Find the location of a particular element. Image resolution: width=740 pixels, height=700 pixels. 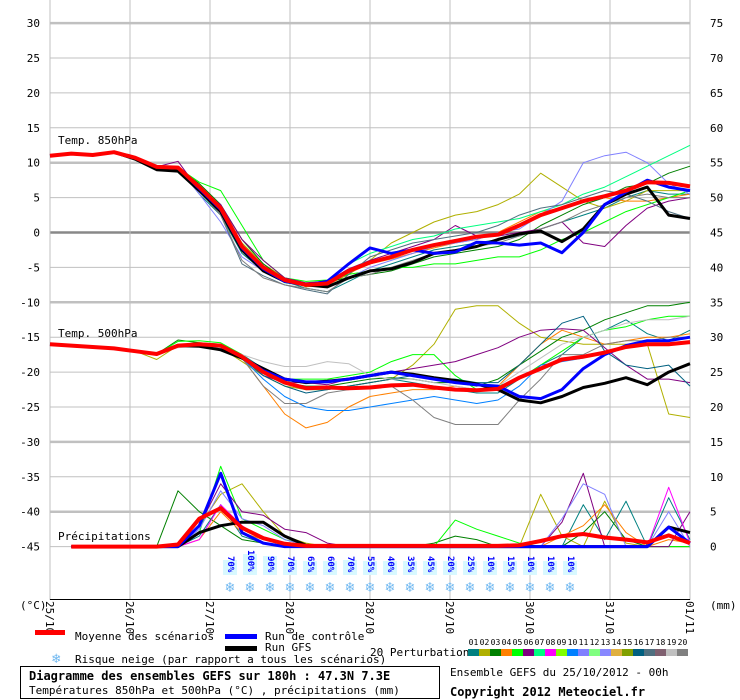

swatch-number: 08 is located at coordinates (550, 642).